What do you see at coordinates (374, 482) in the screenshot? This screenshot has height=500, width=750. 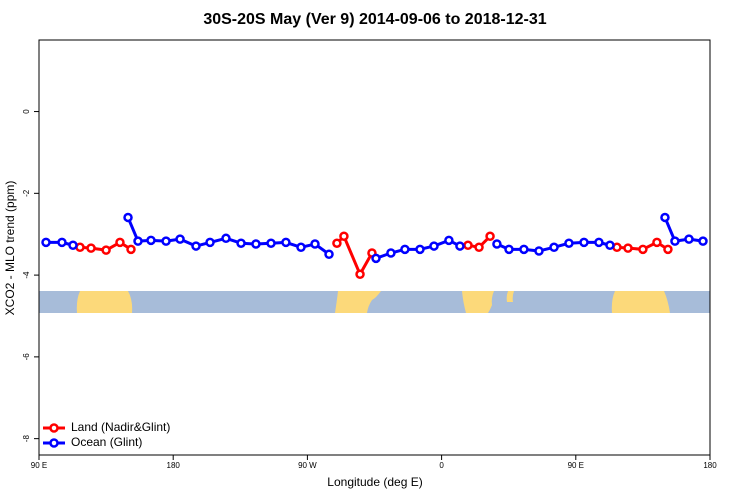 I see `x-axis-label: Longitude (deg E)` at bounding box center [374, 482].